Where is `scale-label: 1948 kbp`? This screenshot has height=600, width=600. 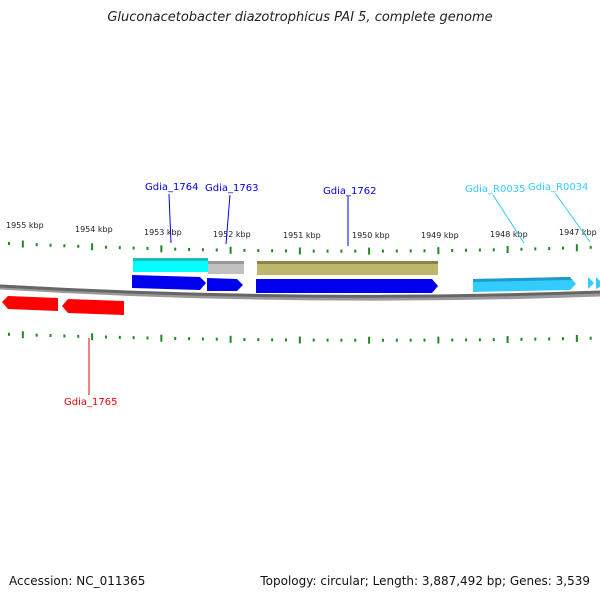 scale-label: 1948 kbp is located at coordinates (509, 234).